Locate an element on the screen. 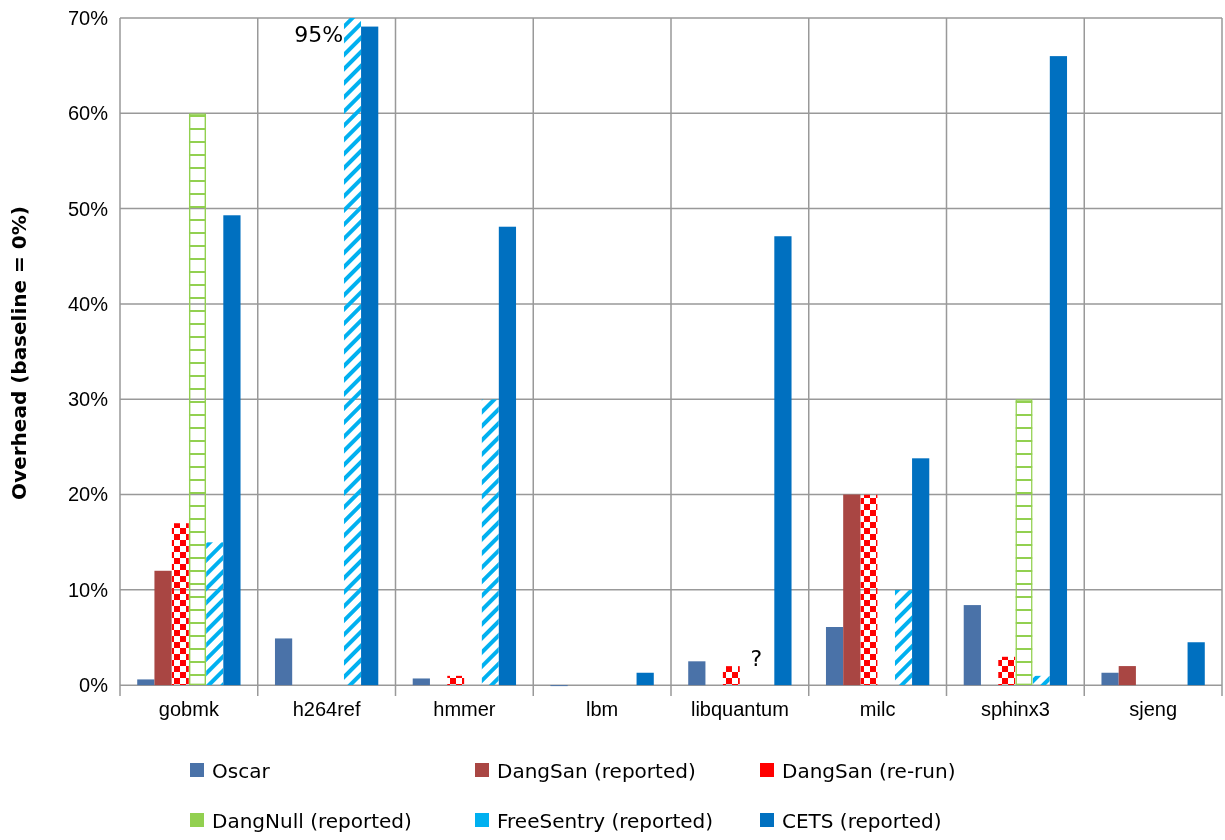 The height and width of the screenshot is (840, 1225). x-tick-label: libquantum is located at coordinates (739, 709).